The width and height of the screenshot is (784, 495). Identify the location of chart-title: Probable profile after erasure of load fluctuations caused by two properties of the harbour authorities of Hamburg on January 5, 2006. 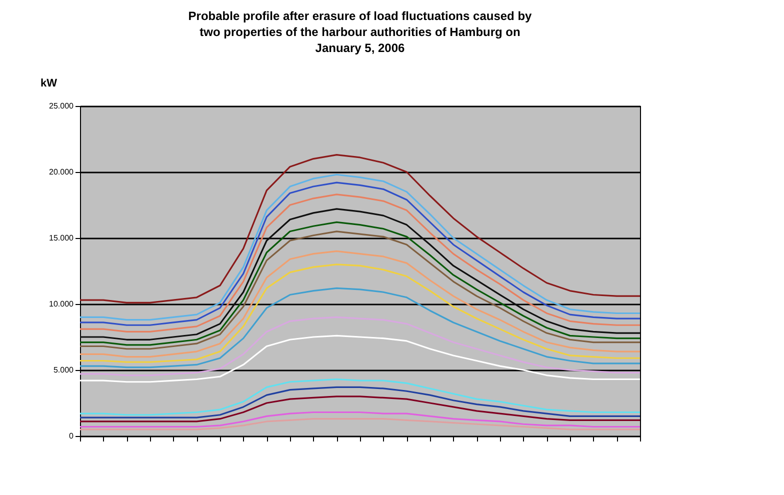
(360, 32).